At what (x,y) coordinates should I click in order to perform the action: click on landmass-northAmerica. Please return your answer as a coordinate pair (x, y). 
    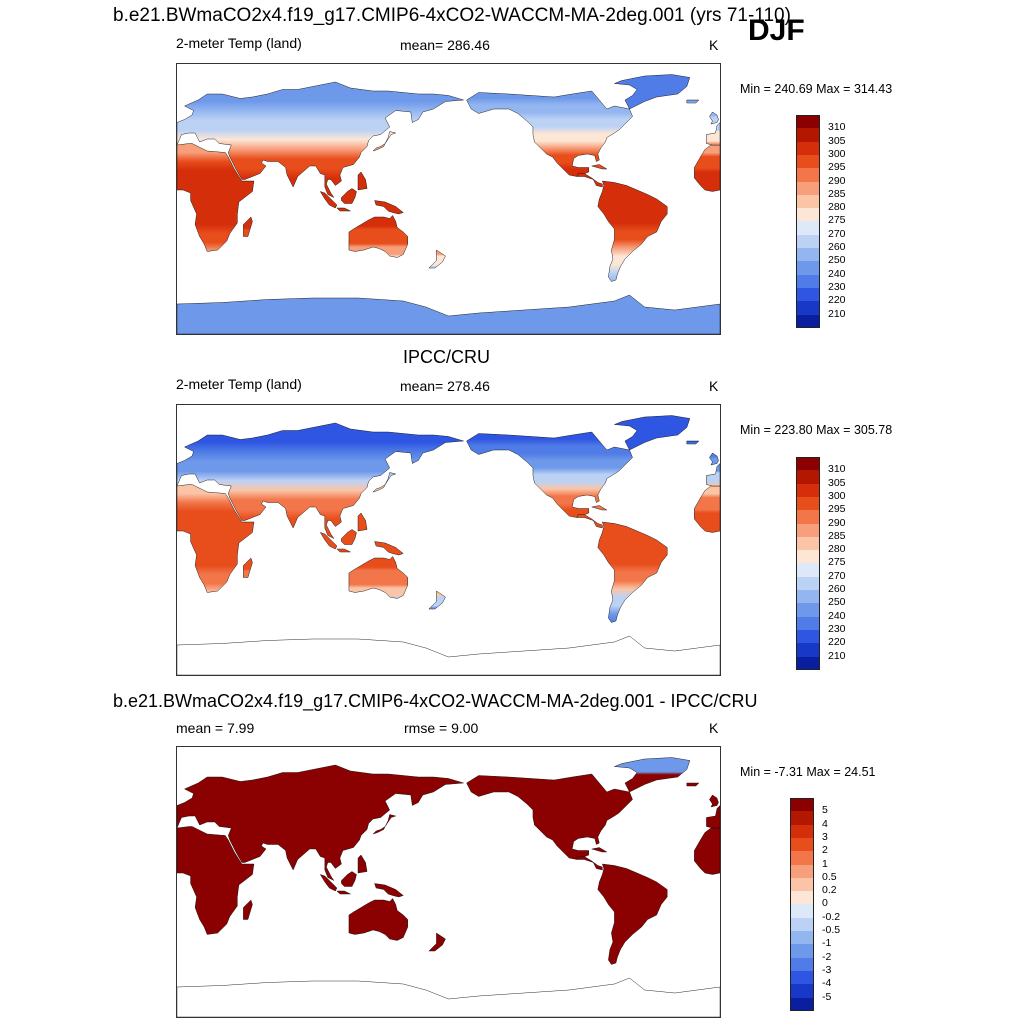
    Looking at the image, I should click on (550, 134).